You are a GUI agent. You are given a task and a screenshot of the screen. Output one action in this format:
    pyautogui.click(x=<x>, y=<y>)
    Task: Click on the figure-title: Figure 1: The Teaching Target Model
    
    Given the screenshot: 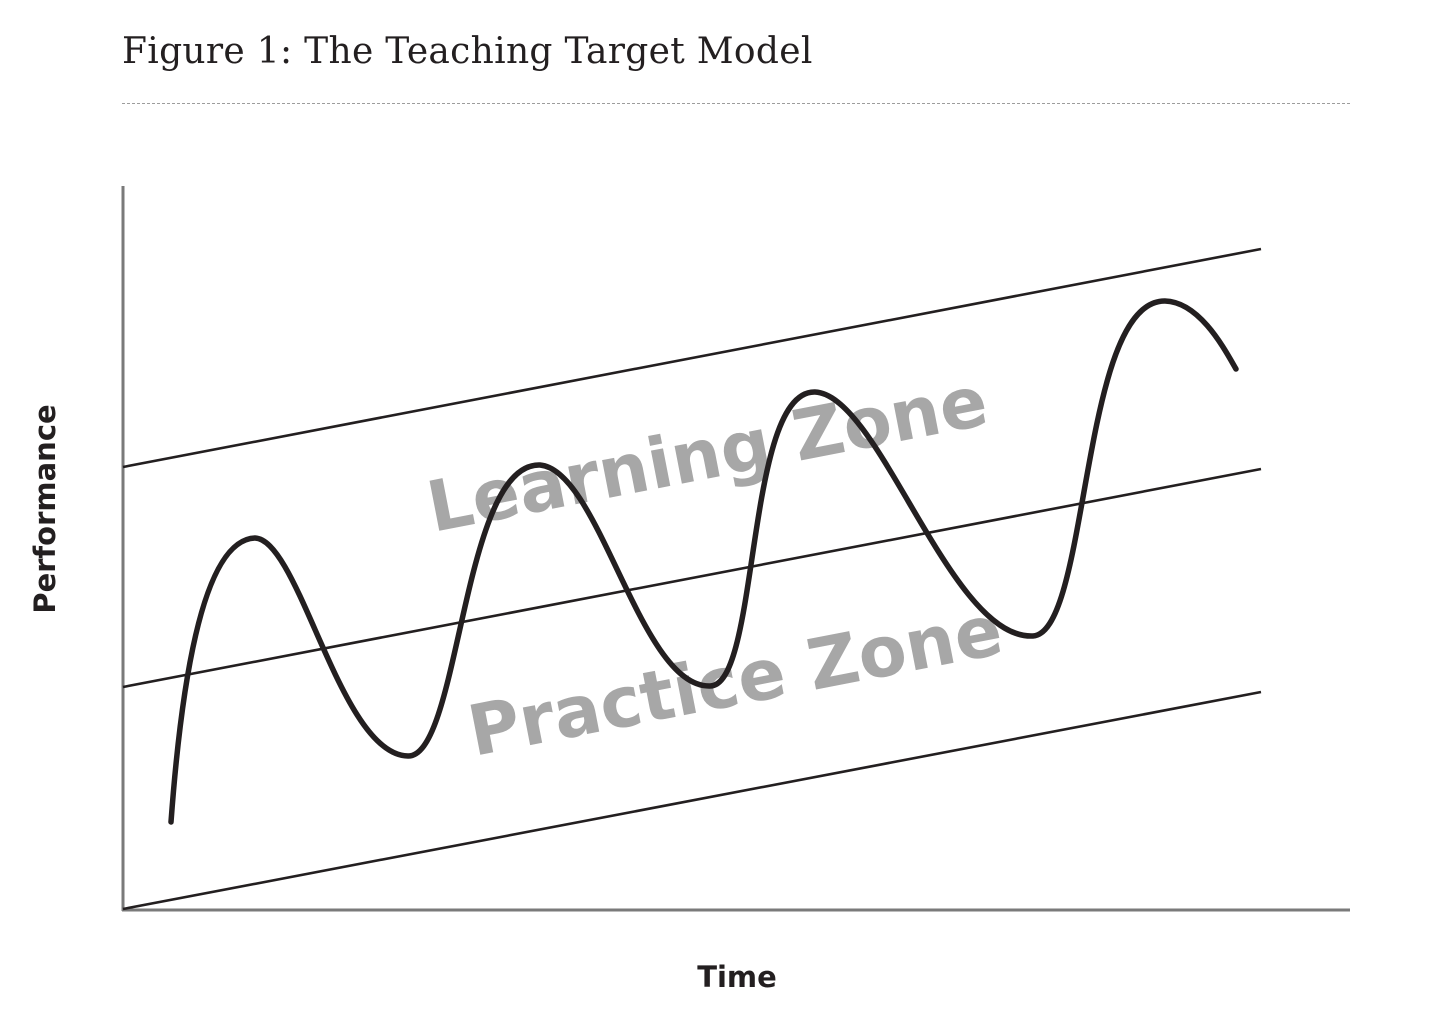 What is the action you would take?
    pyautogui.click(x=467, y=51)
    